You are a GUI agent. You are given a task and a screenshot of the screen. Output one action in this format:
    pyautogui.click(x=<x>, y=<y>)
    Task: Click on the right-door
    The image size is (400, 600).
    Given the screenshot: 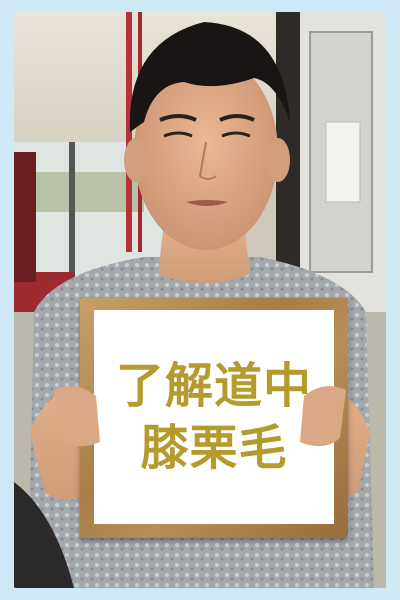 What is the action you would take?
    pyautogui.click(x=341, y=152)
    